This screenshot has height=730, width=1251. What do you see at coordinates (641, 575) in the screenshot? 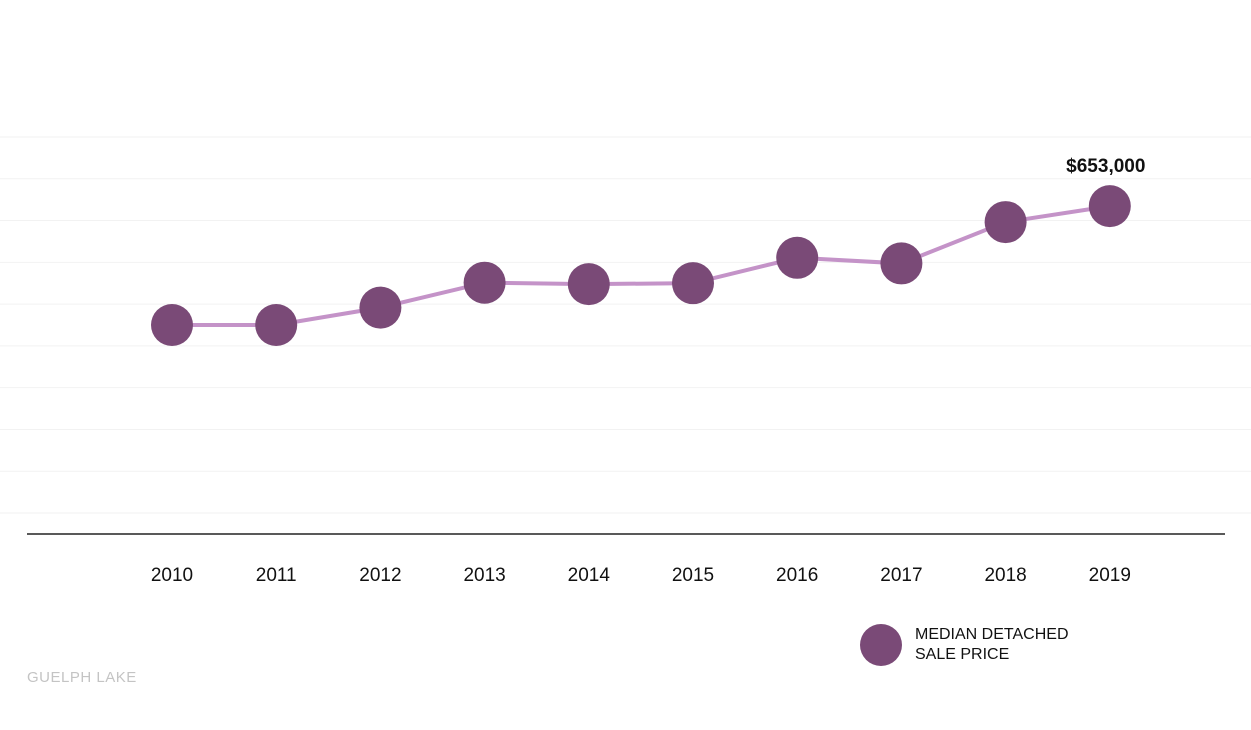
I see `x-tick-labels: 2010 2011 2012 2013 2014 2015 2016 2017 2018 2019` at bounding box center [641, 575].